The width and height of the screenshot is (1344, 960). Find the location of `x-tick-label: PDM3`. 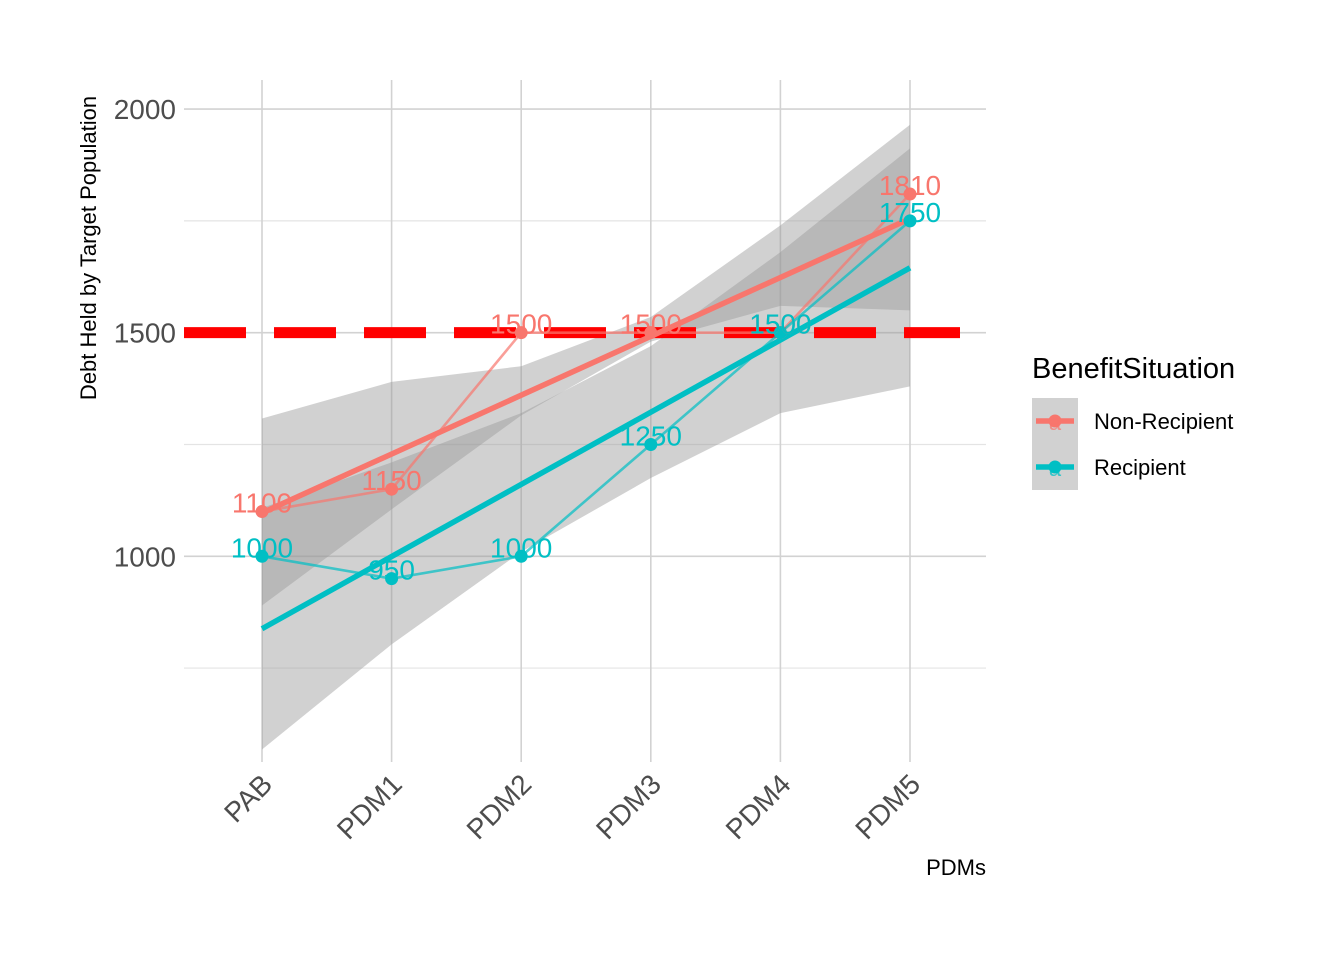

x-tick-label: PDM3 is located at coordinates (628, 806).